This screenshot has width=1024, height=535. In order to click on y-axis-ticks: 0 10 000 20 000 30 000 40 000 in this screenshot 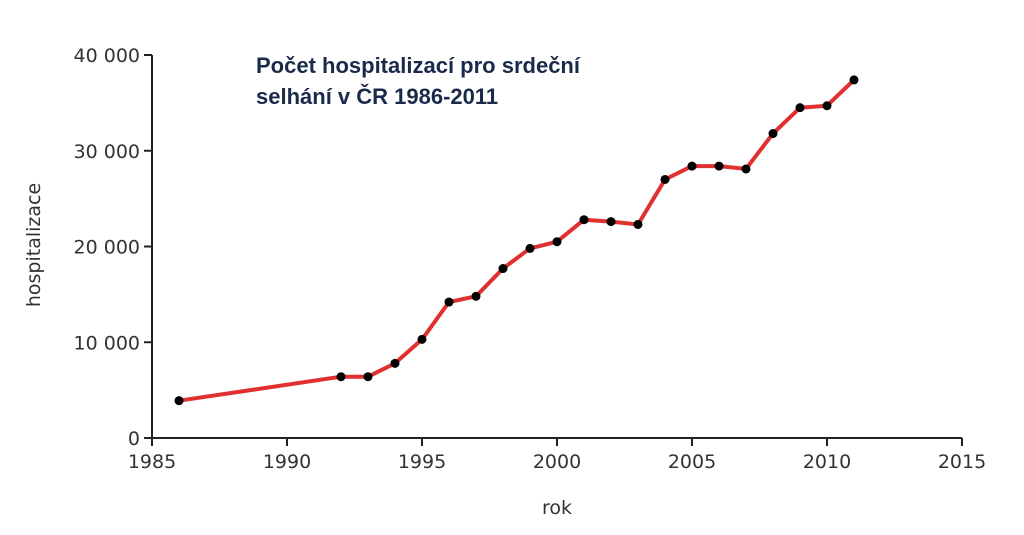, I will do `click(113, 247)`.